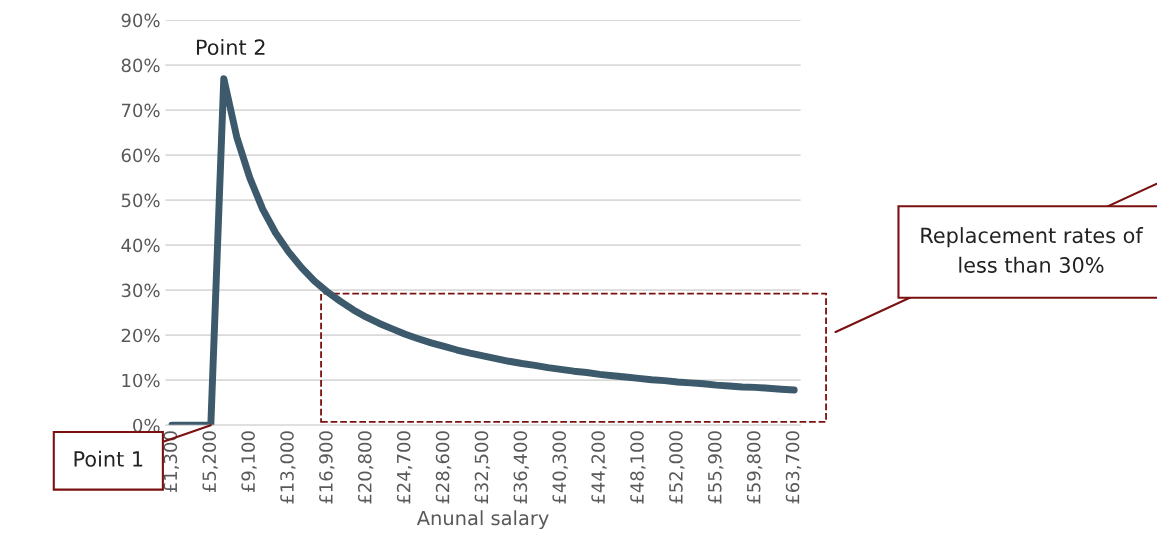  Describe the element at coordinates (482, 467) in the screenshot. I see `x-tick-label: £32,500` at that location.